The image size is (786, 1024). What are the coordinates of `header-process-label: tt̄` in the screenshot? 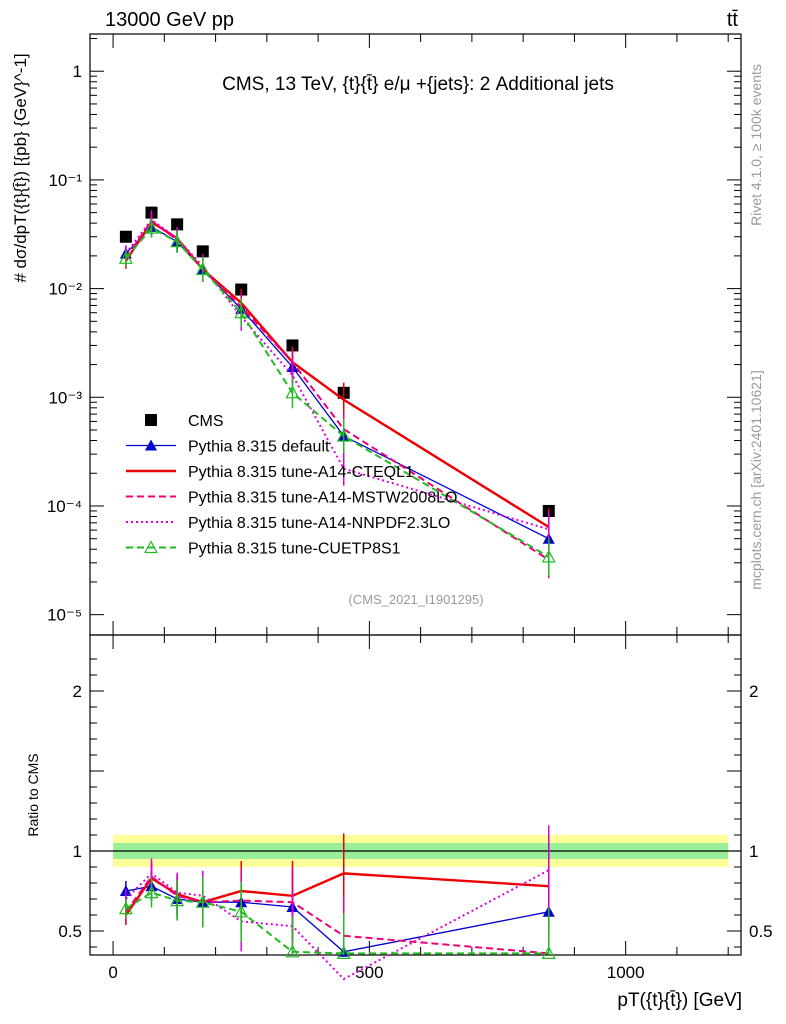 It's located at (733, 20).